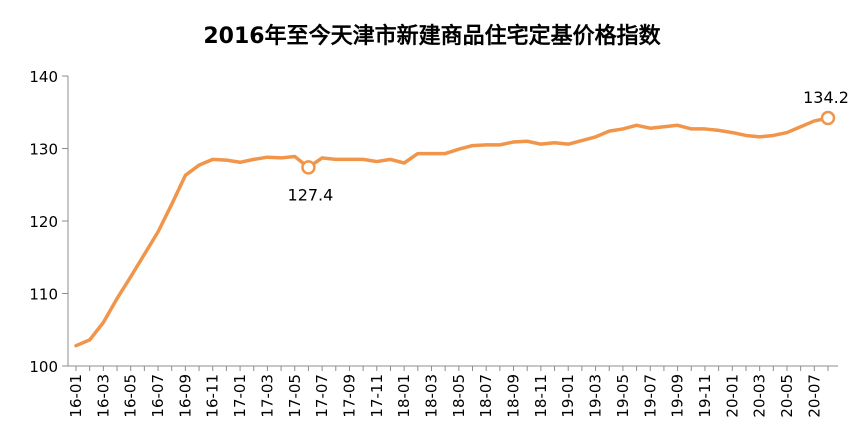  What do you see at coordinates (43, 77) in the screenshot?
I see `y-tick-label: 140` at bounding box center [43, 77].